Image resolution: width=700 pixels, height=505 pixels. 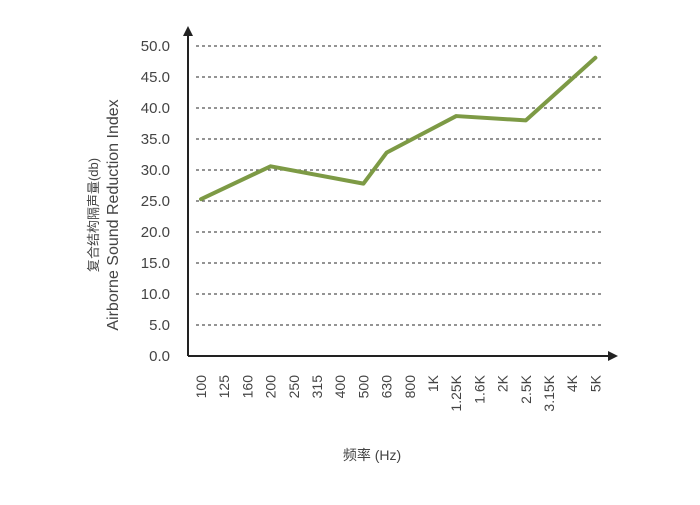 I want to click on y-axis-label-chinese: 复合结构隔声量(db), so click(x=93, y=215).